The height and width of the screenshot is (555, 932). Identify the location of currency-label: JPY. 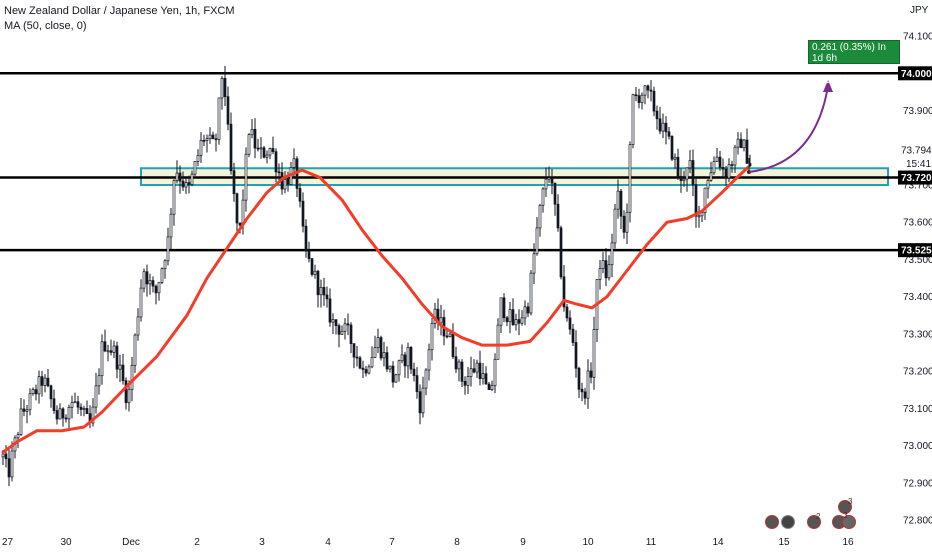
(919, 10).